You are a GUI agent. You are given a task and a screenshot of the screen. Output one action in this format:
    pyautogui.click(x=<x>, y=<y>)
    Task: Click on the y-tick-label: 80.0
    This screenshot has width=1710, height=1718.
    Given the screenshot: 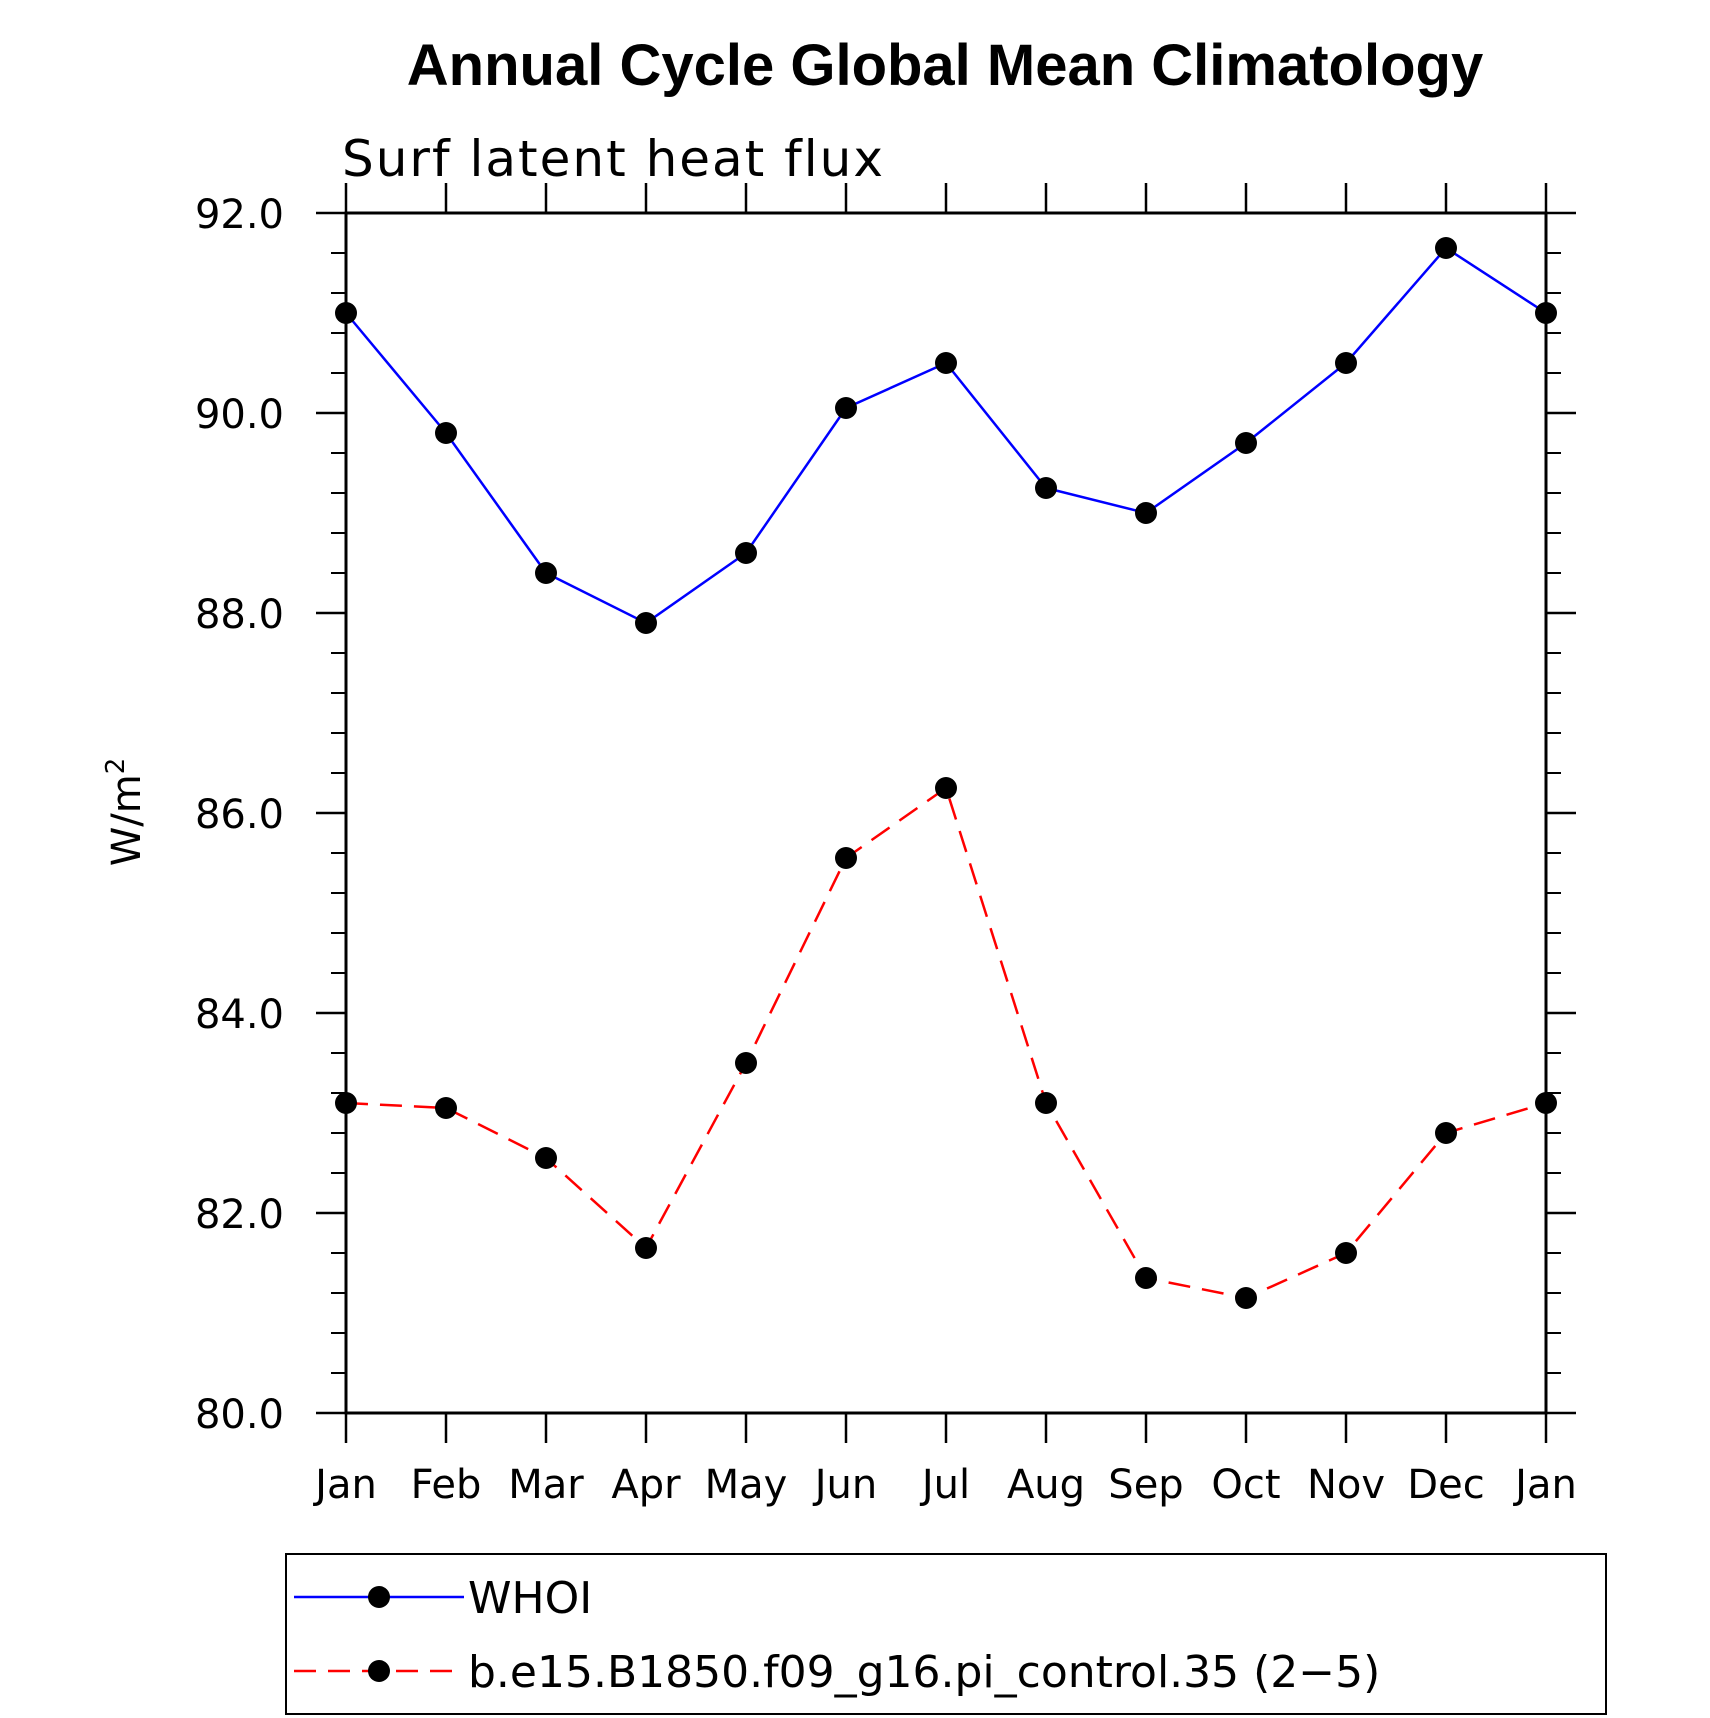 What is the action you would take?
    pyautogui.click(x=239, y=1415)
    